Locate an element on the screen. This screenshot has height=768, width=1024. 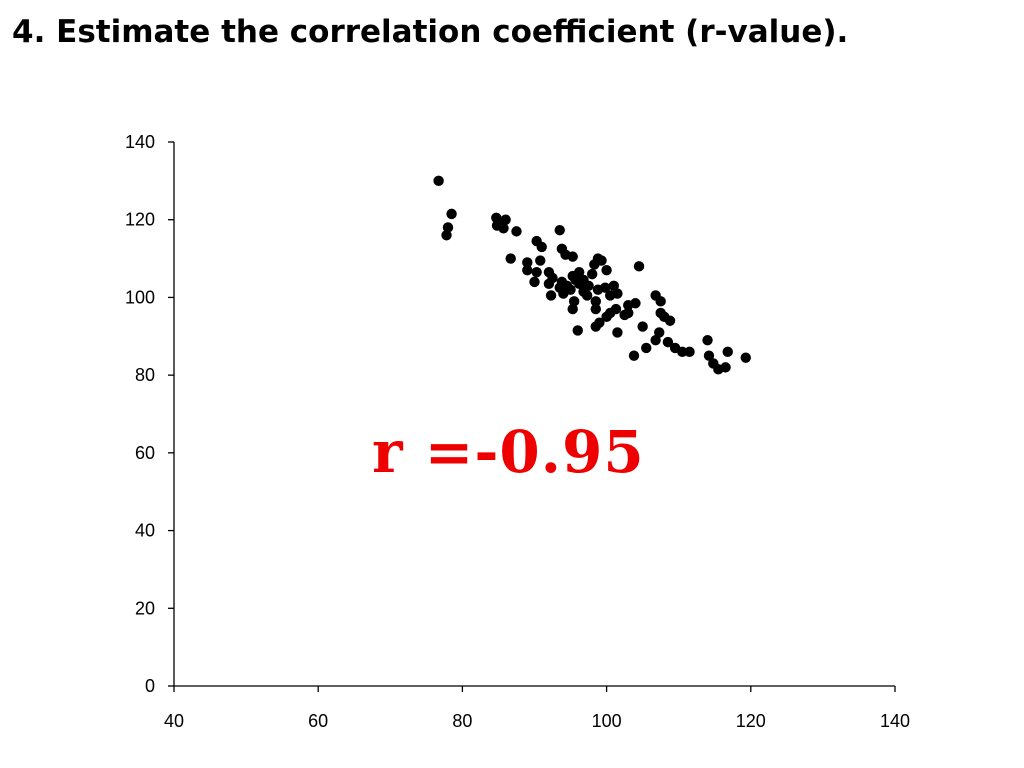
x-tick-label: 40 is located at coordinates (174, 721).